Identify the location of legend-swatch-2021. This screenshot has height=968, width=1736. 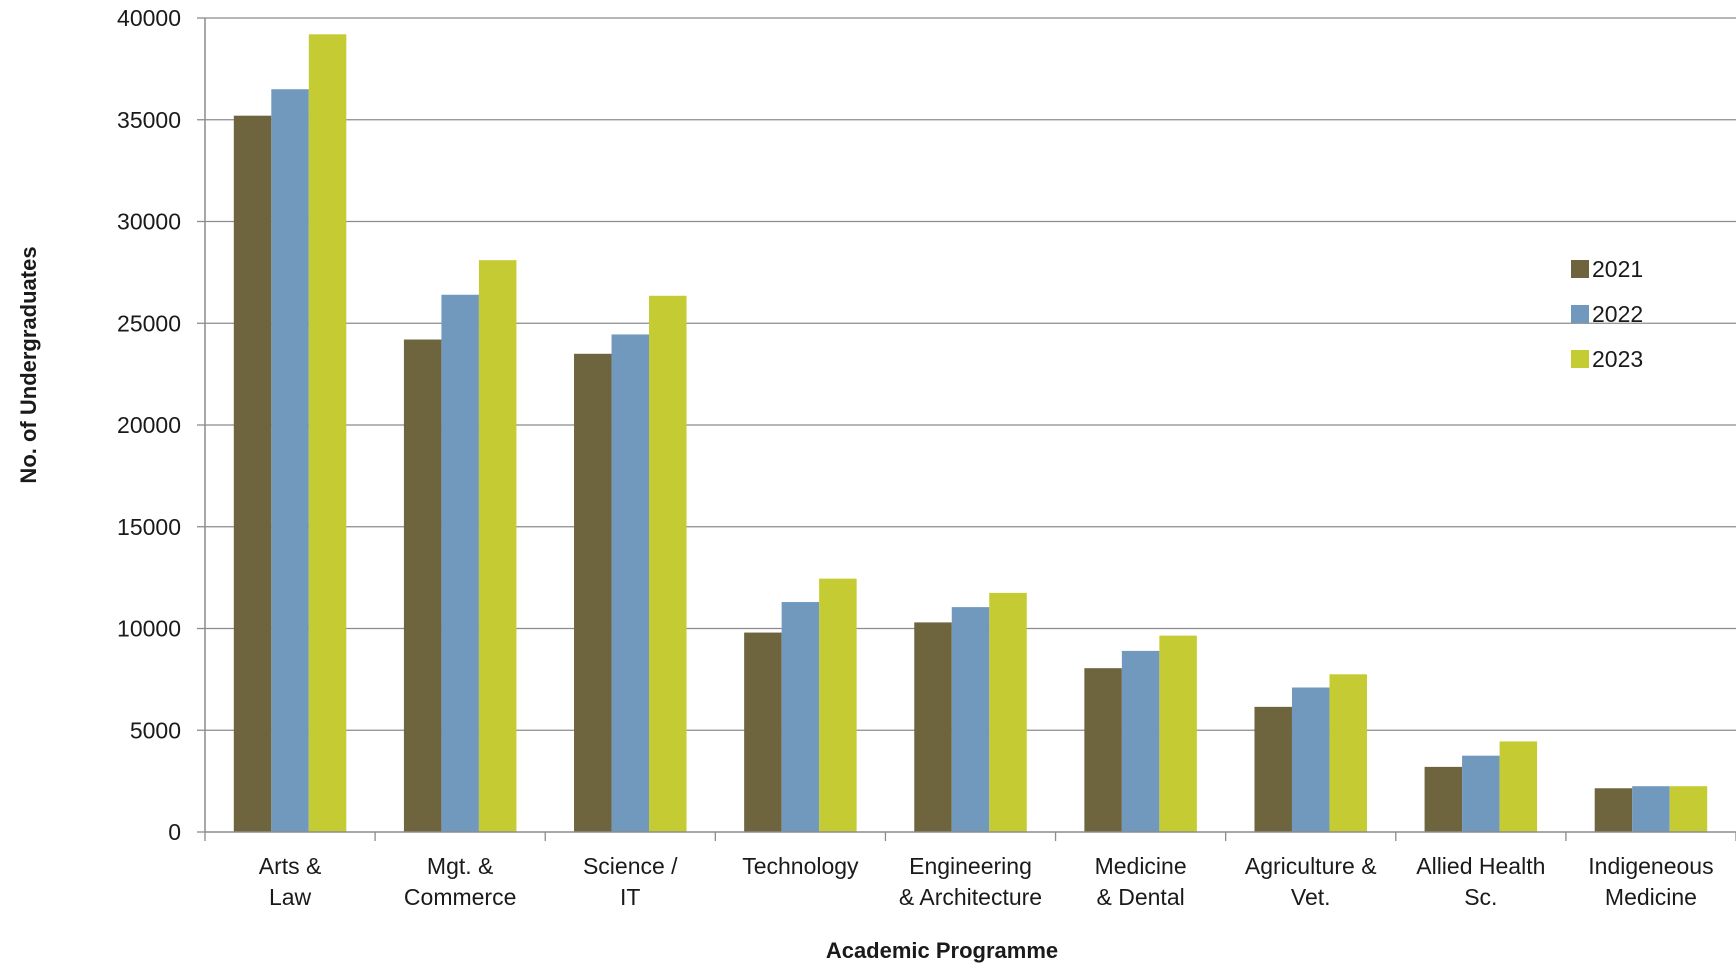
(1580, 269).